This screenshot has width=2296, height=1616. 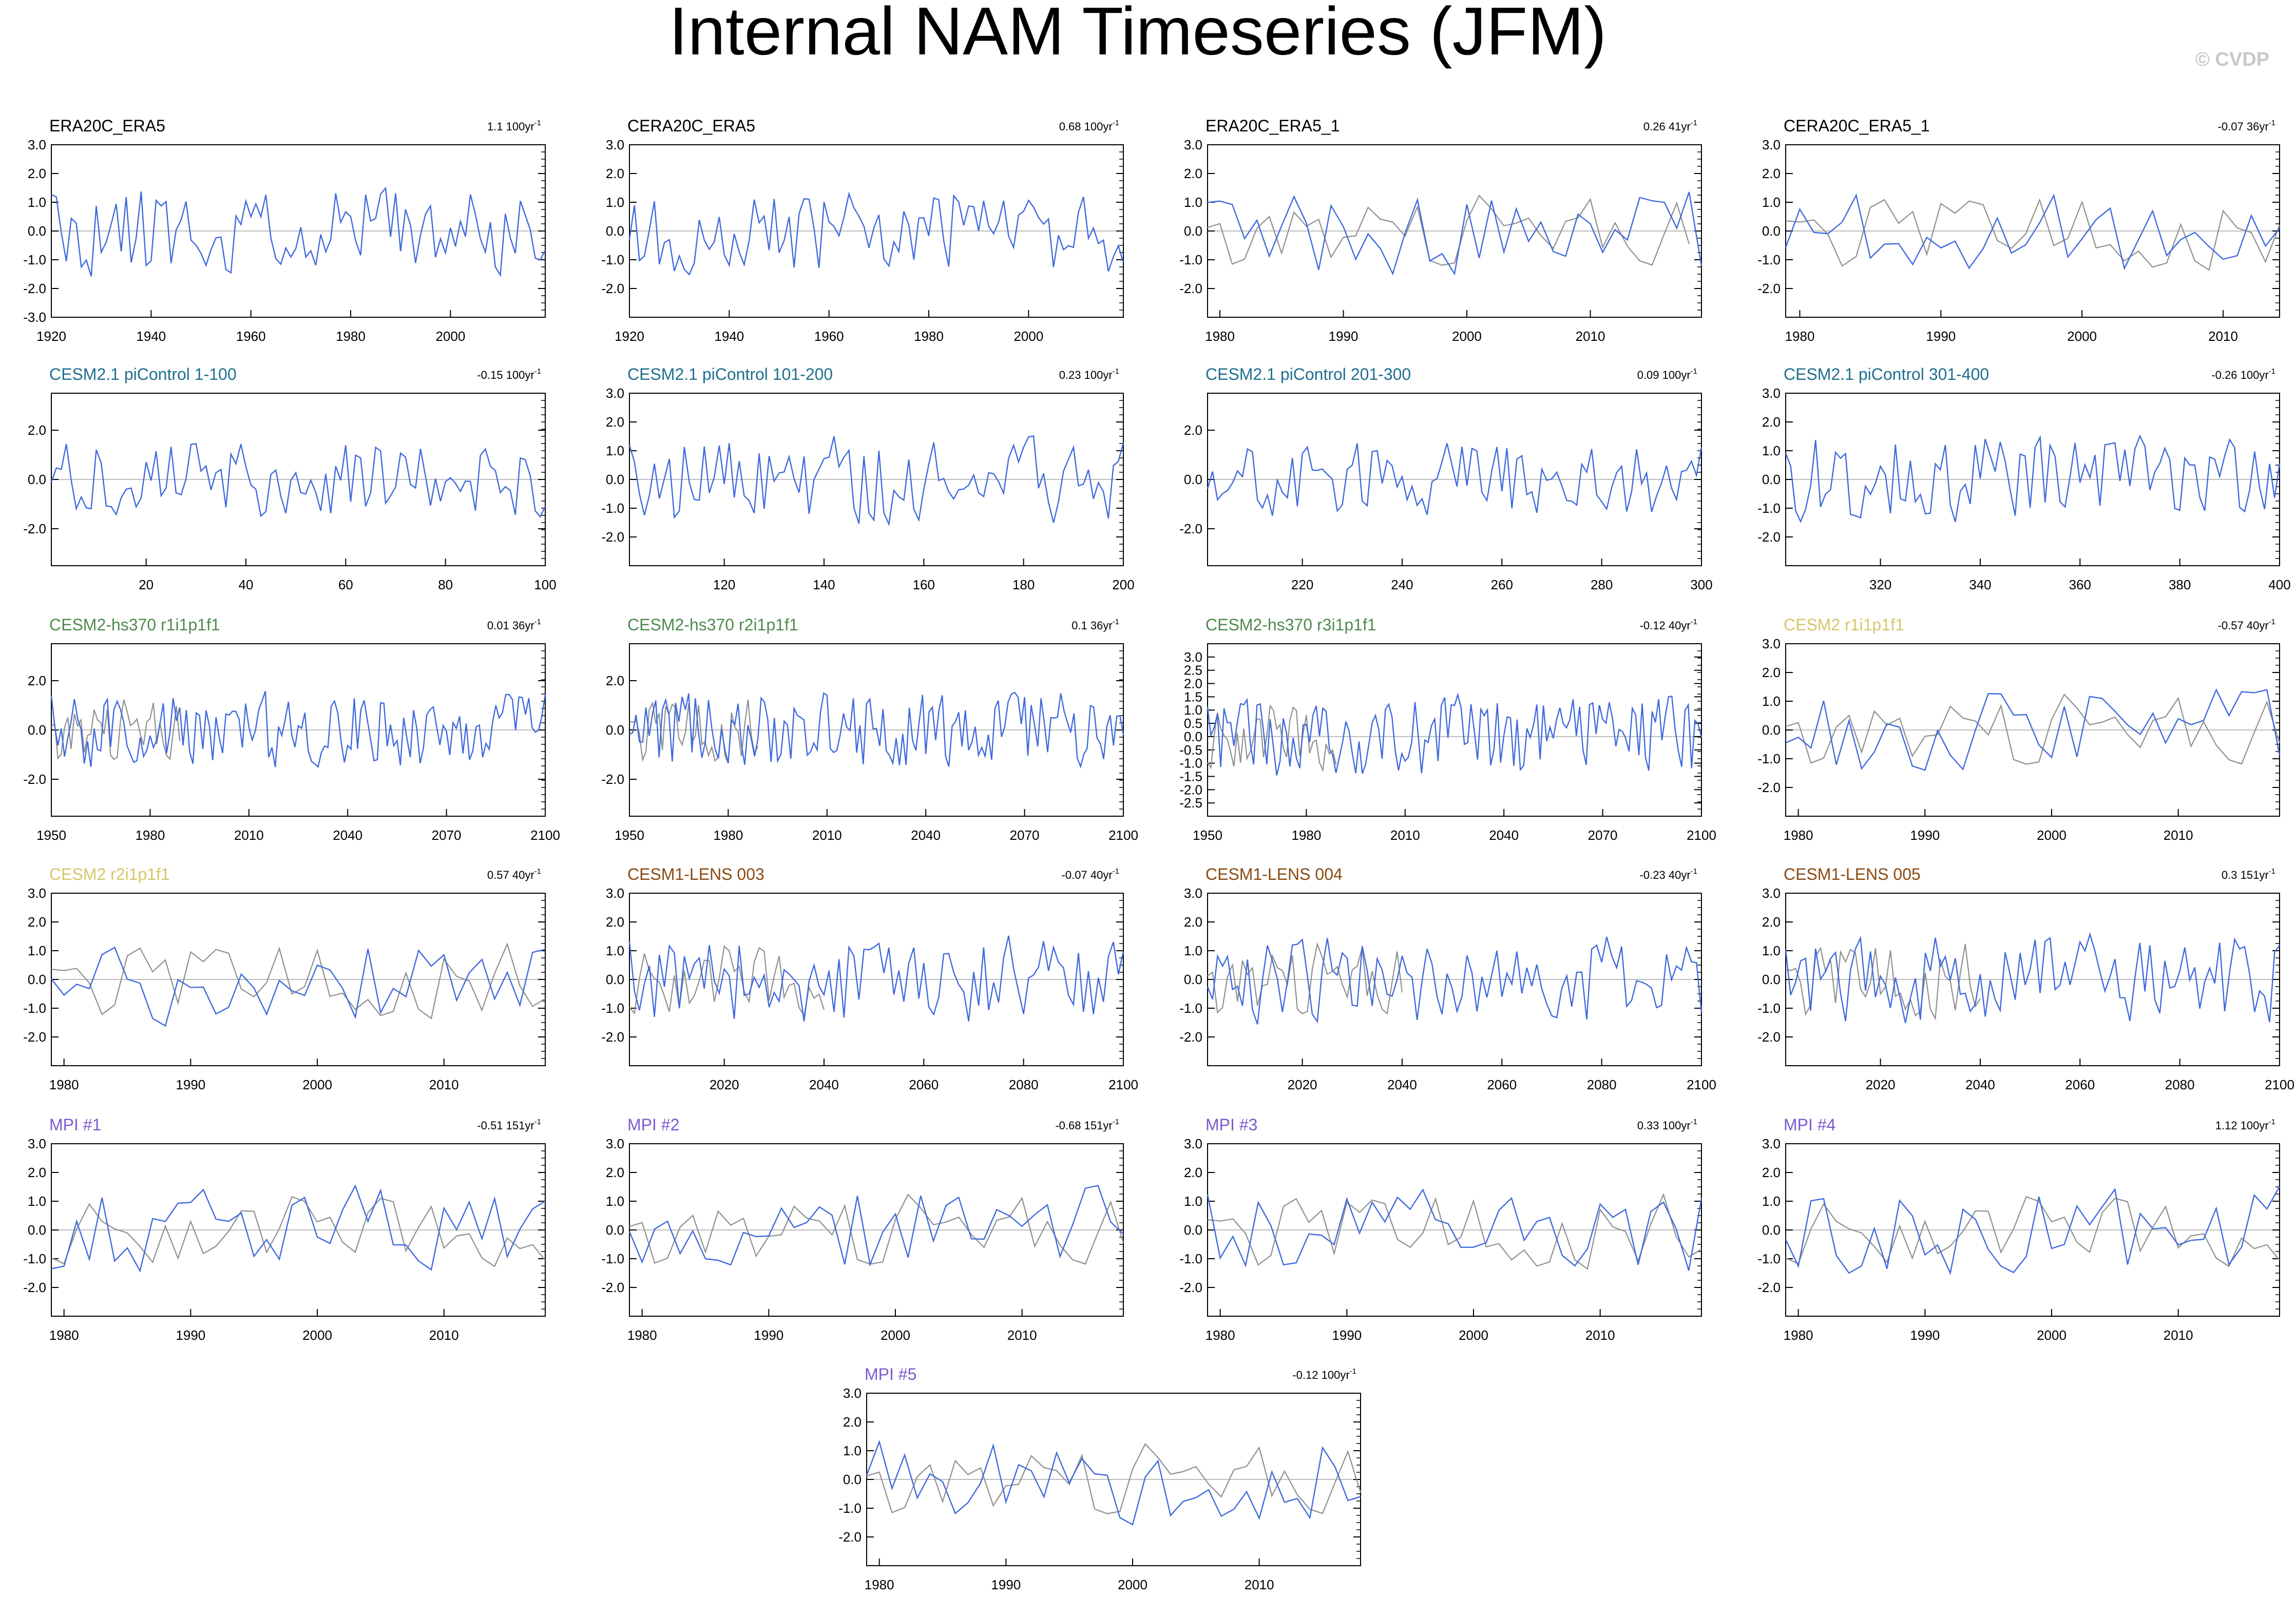 I want to click on x-tick-label: 2060, so click(x=1502, y=1084).